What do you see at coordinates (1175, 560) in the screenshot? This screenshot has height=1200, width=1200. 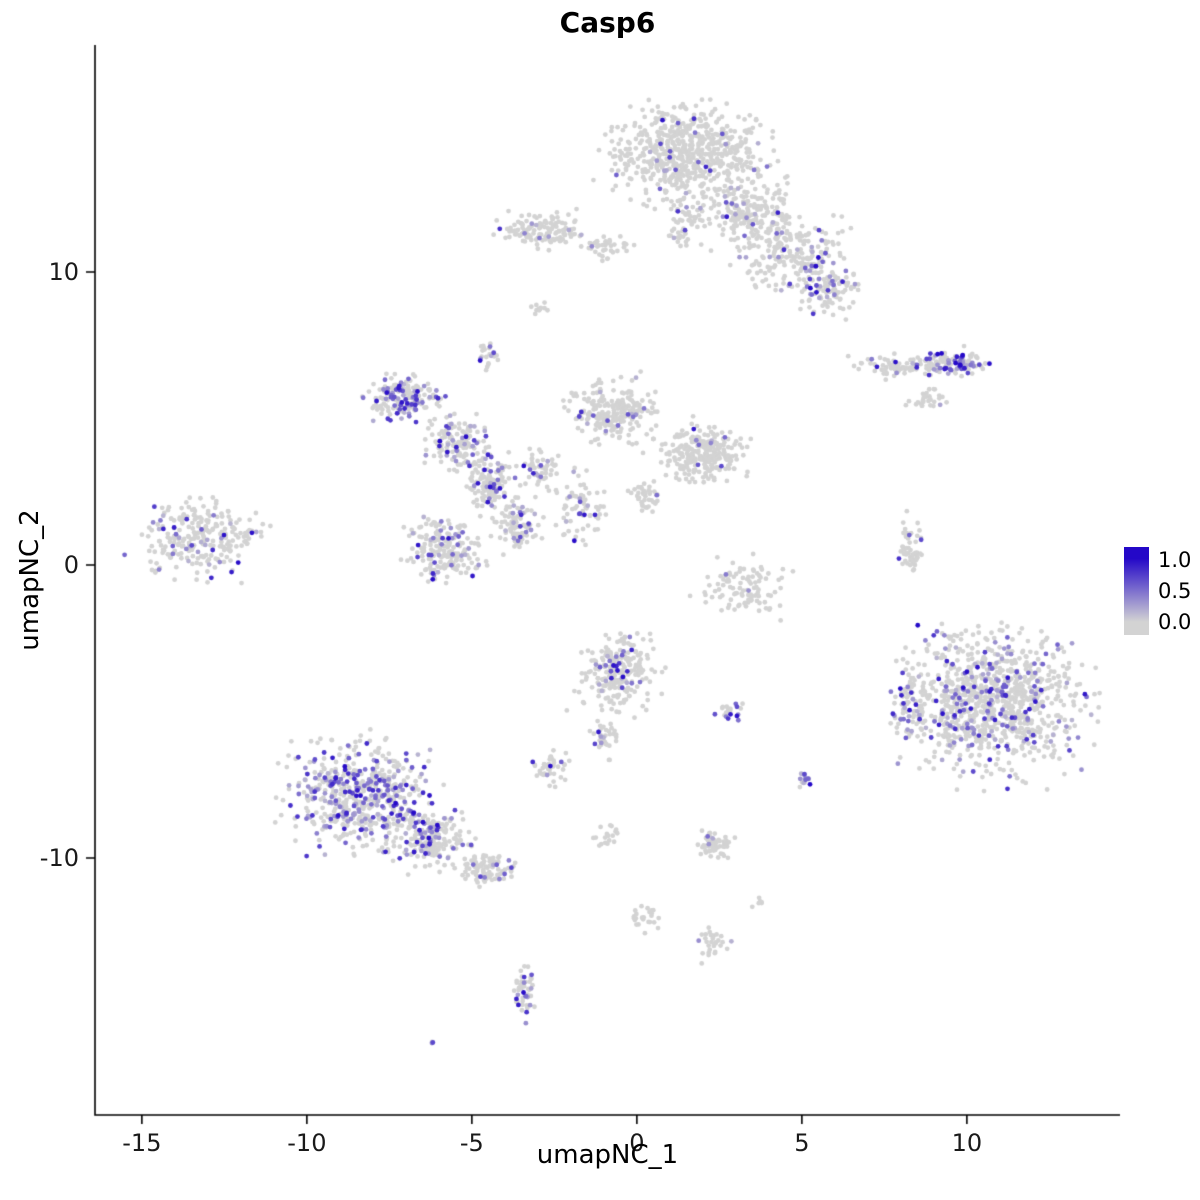 I see `legend-tick-label: 1.0` at bounding box center [1175, 560].